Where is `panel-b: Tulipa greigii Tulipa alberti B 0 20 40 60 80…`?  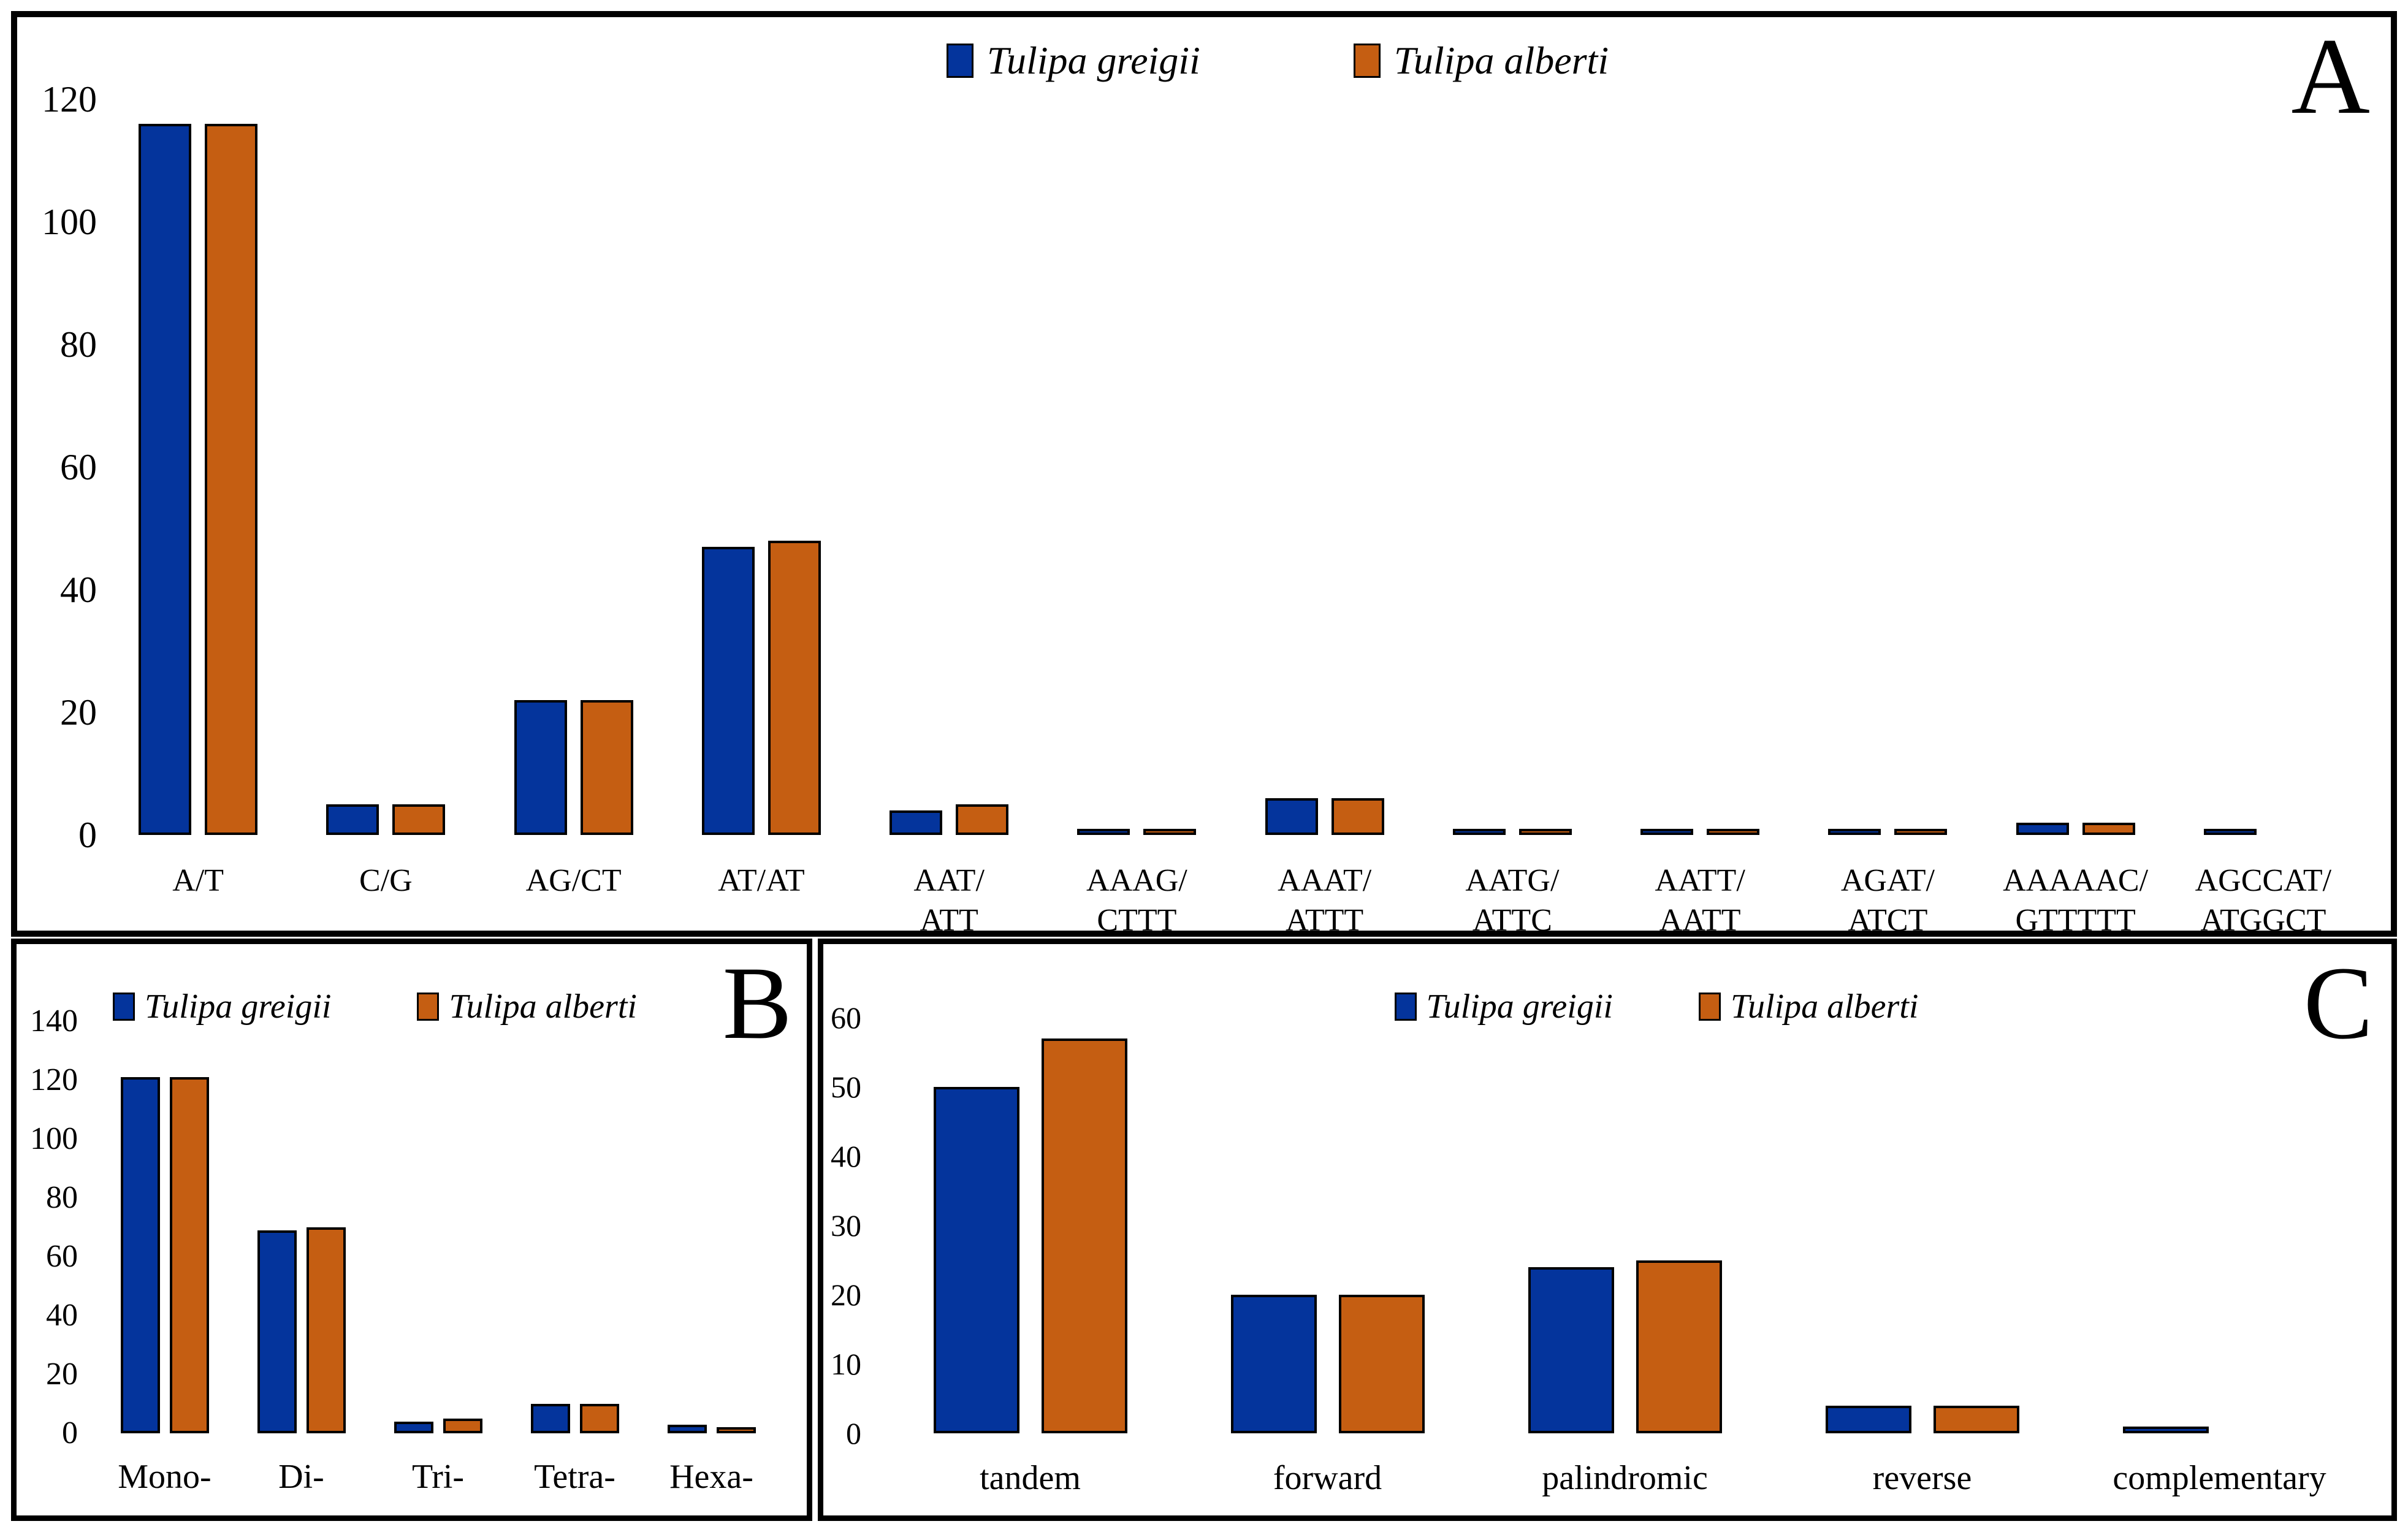
panel-b: Tulipa greigii Tulipa alberti B 0 20 40 60 80… is located at coordinates (411, 1230).